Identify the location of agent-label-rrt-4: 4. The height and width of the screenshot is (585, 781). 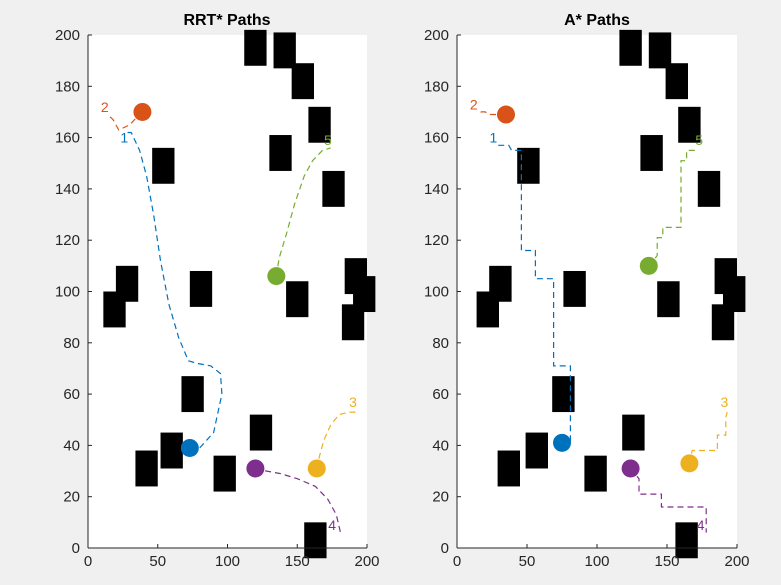
(332, 525).